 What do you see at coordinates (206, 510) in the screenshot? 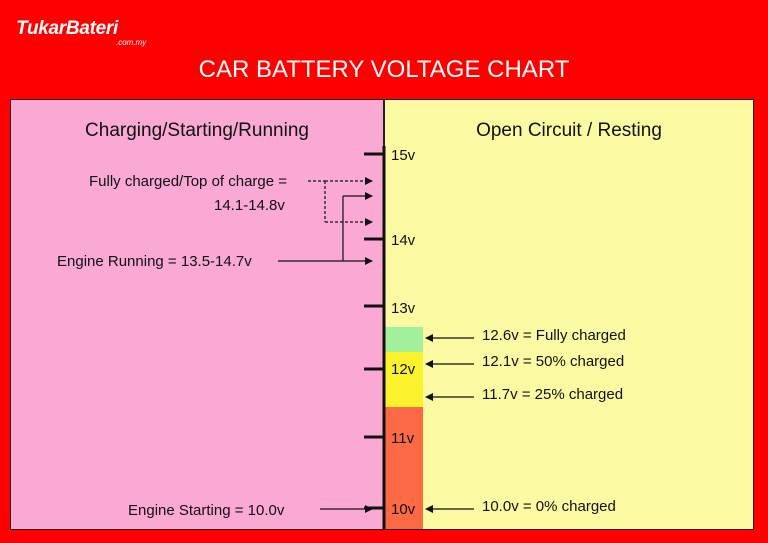
I see `label-engine-starting: Engine Starting = 10.0v` at bounding box center [206, 510].